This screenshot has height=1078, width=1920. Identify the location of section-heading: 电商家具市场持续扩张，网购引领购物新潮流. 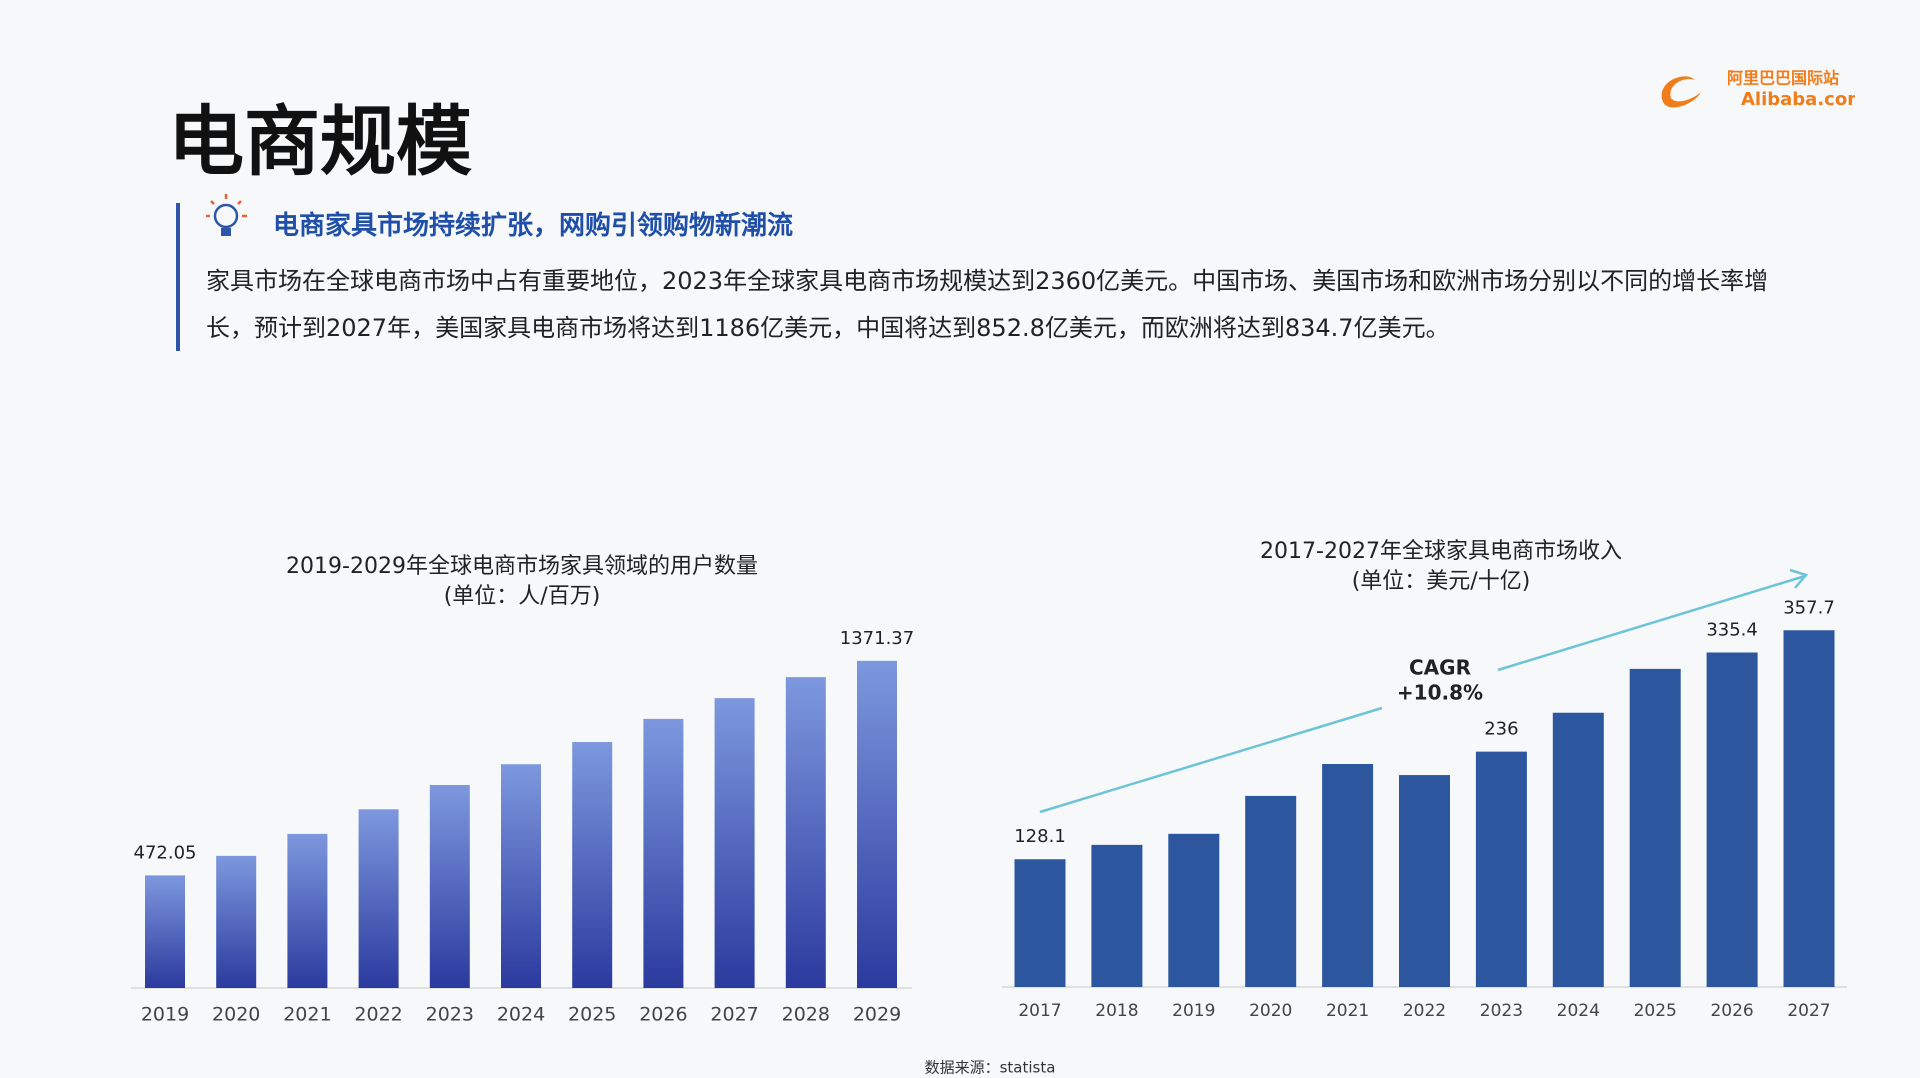
(533, 226).